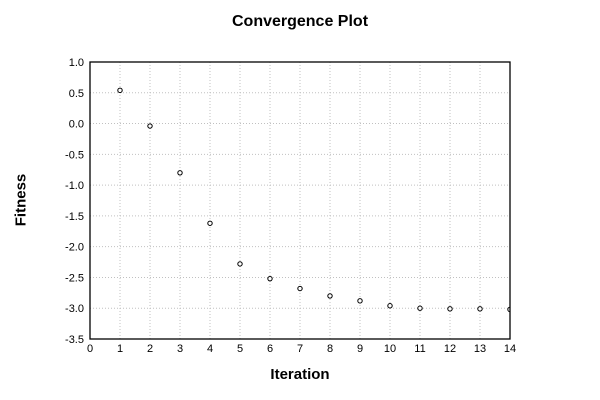 This screenshot has width=600, height=400. What do you see at coordinates (390, 349) in the screenshot?
I see `x-tick-label: 10` at bounding box center [390, 349].